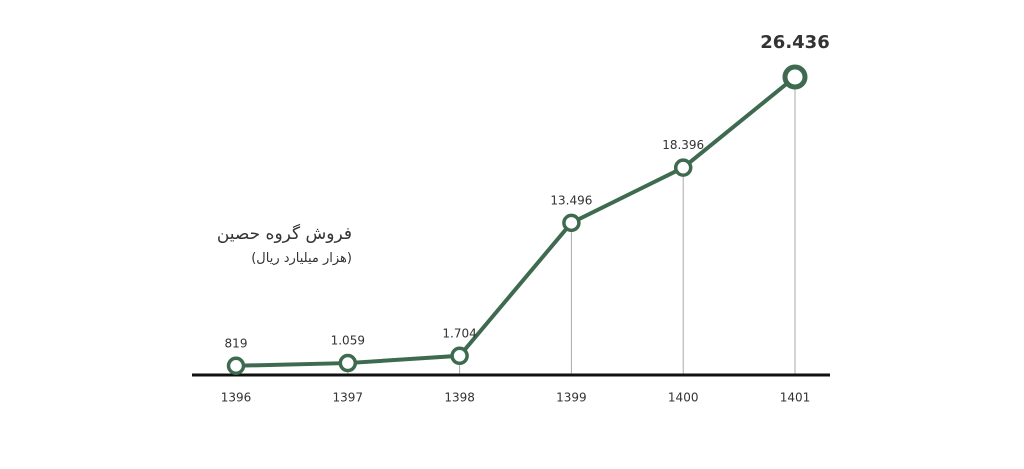  I want to click on value-label: 1.704, so click(459, 333).